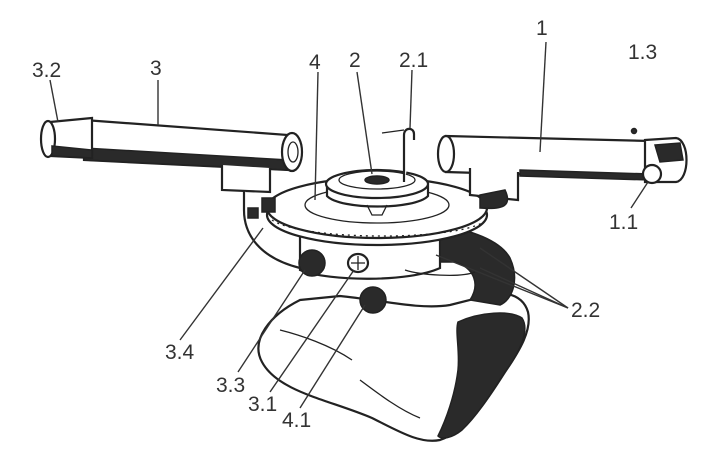 The width and height of the screenshot is (714, 469). What do you see at coordinates (297, 420) in the screenshot?
I see `label-4-1: 4.1` at bounding box center [297, 420].